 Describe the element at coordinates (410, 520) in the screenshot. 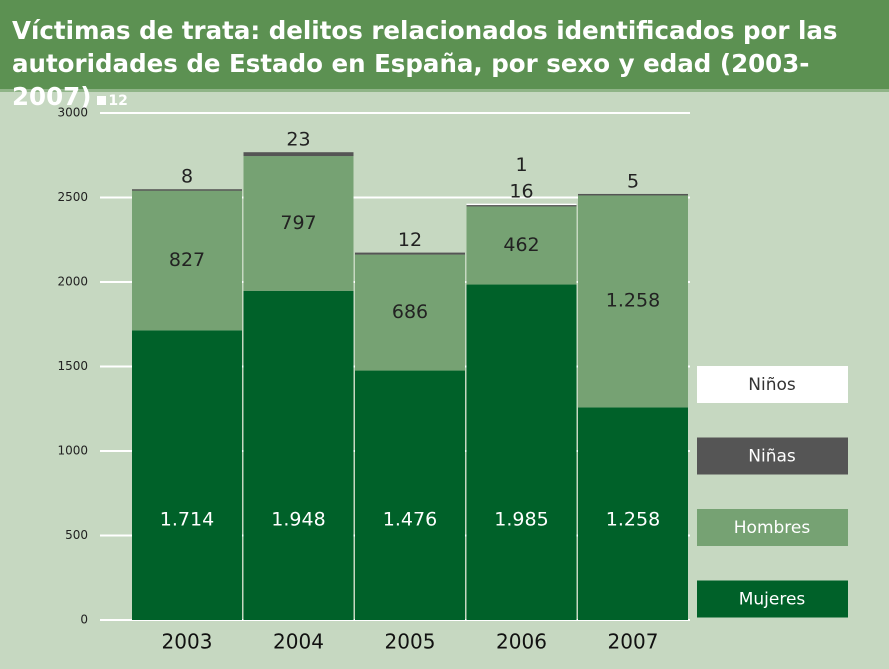

I see `data-label: 1.476` at that location.